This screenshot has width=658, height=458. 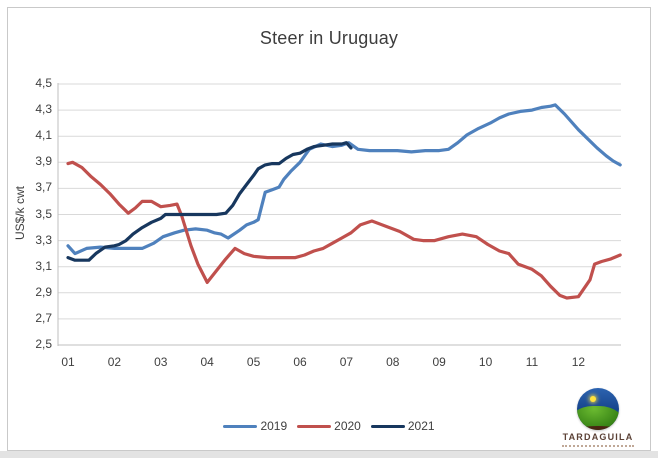 What do you see at coordinates (393, 362) in the screenshot?
I see `x-tick-label: 08` at bounding box center [393, 362].